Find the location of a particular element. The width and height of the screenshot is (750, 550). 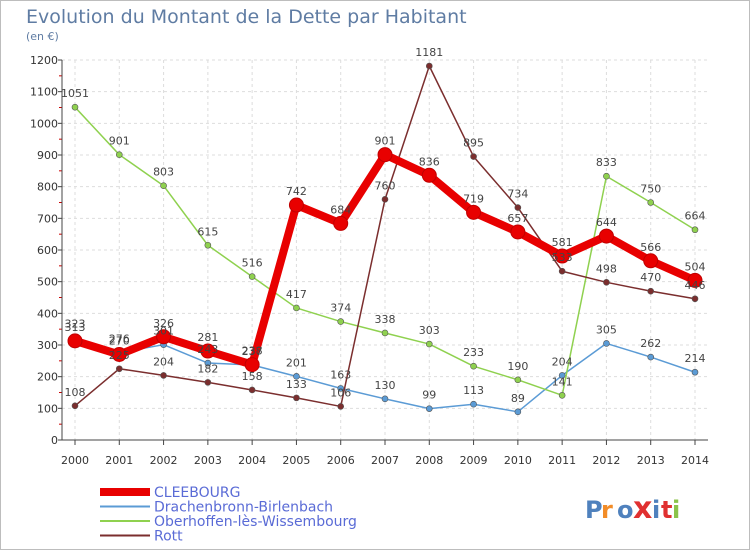

data-label: 498 is located at coordinates (606, 268).